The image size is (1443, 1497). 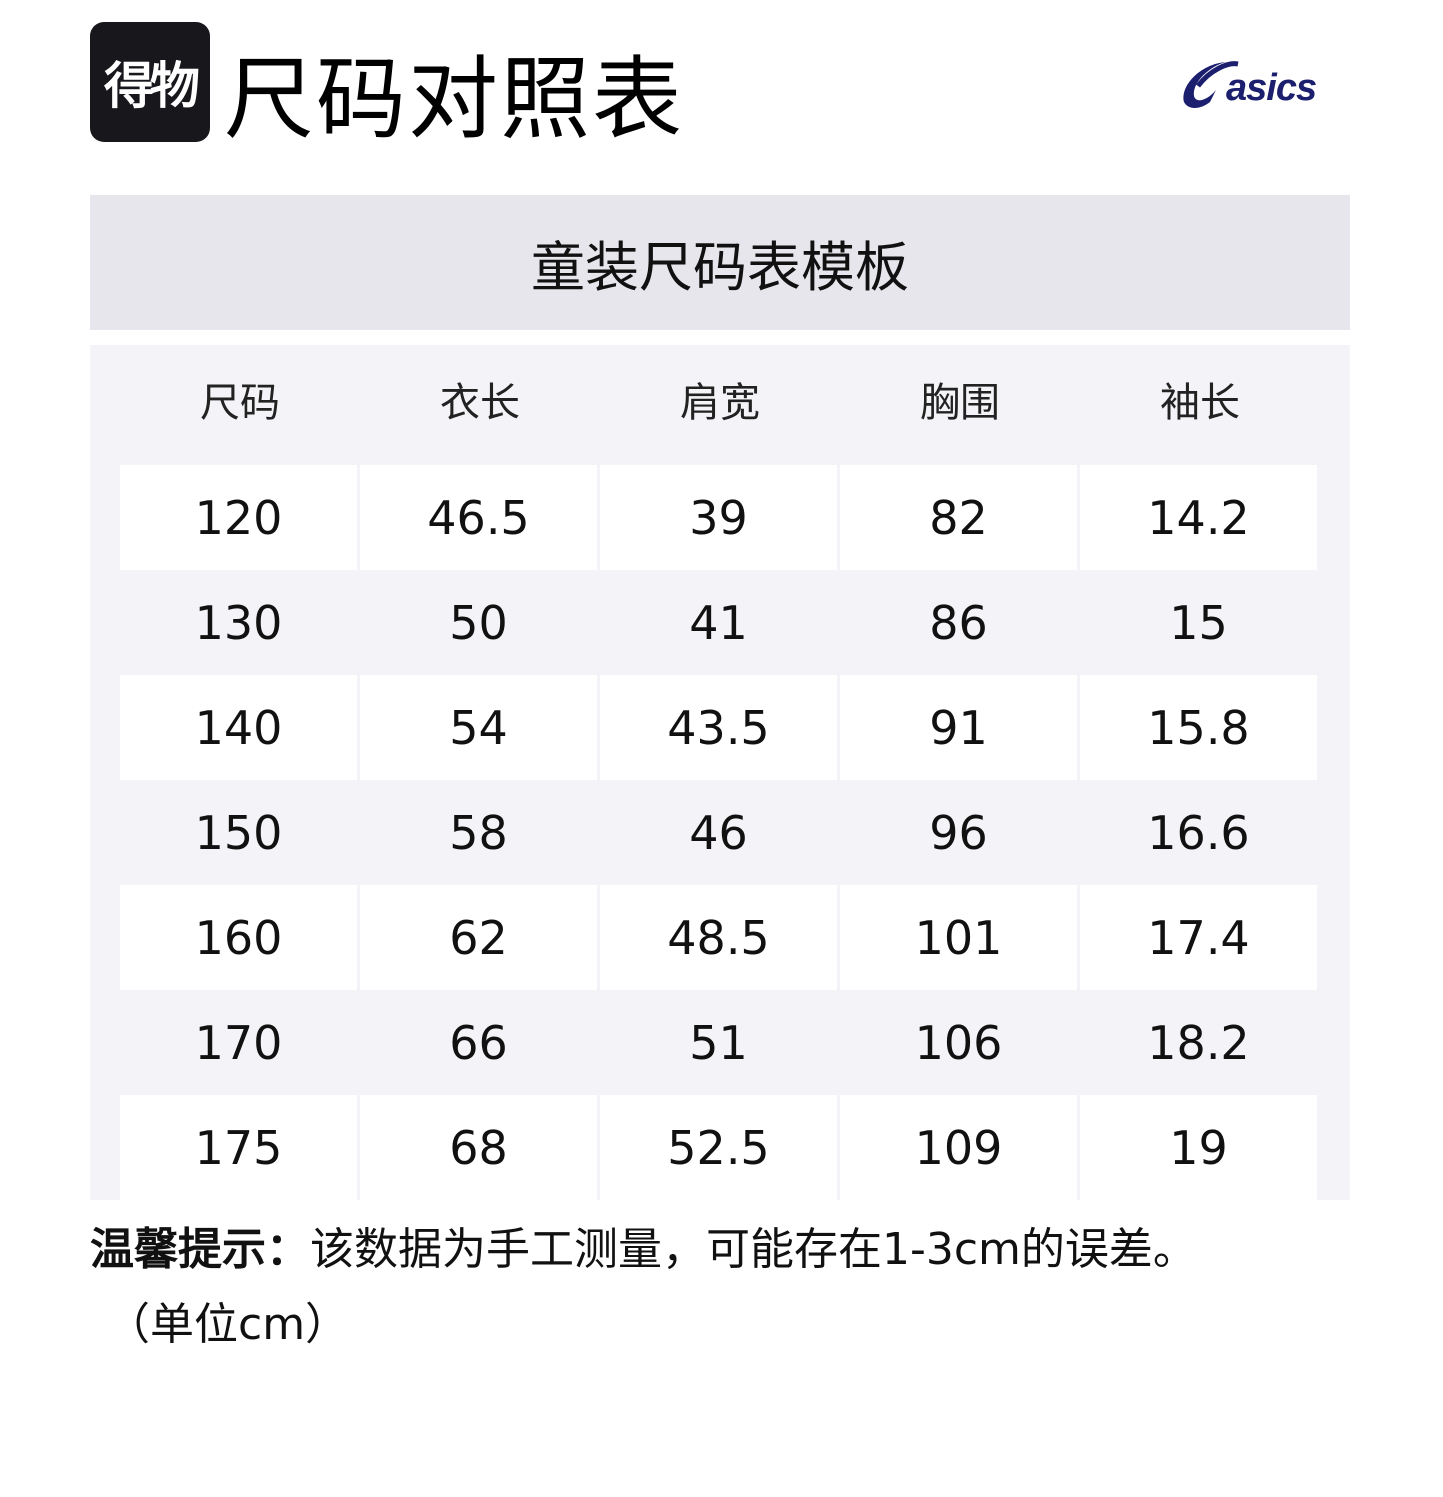 I want to click on table-cell: 52.5, so click(x=718, y=1147).